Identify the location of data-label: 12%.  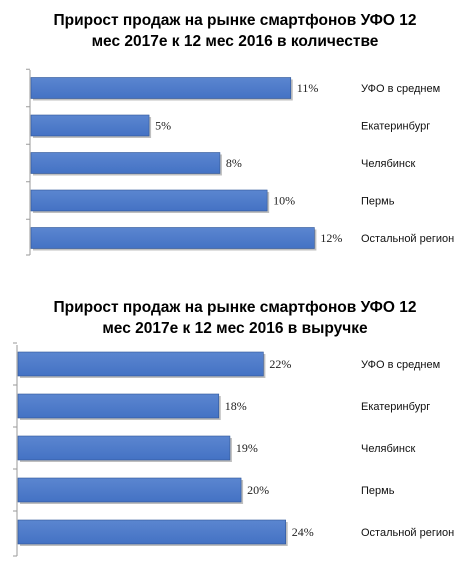
(331, 238).